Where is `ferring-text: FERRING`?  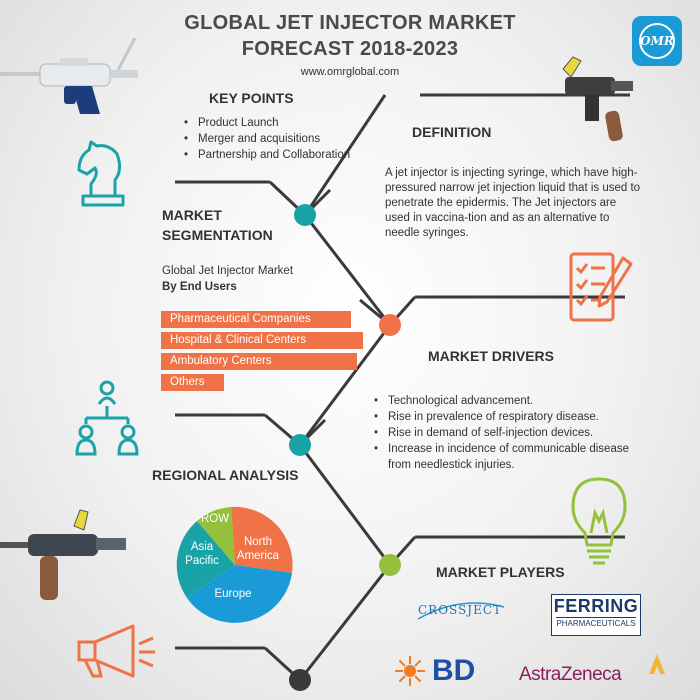 ferring-text: FERRING is located at coordinates (596, 606).